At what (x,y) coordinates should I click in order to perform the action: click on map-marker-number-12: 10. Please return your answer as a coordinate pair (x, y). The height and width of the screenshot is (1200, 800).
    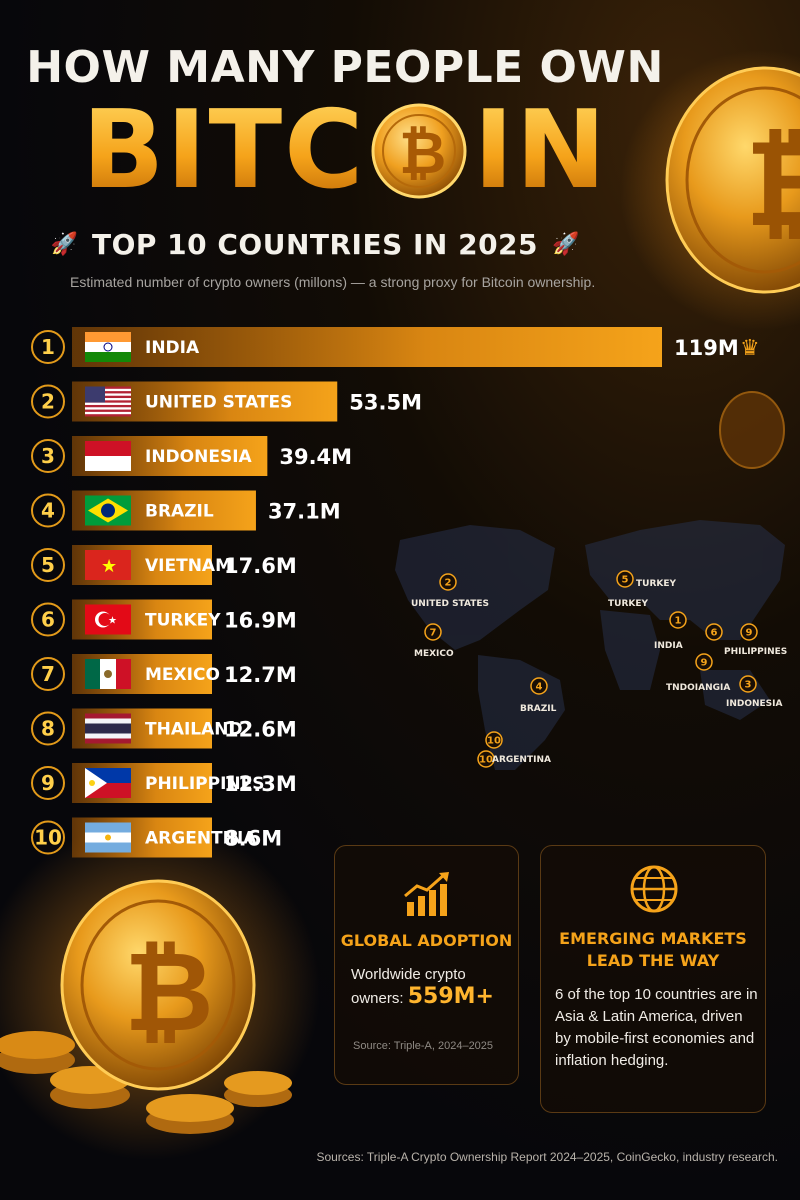
    Looking at the image, I should click on (486, 760).